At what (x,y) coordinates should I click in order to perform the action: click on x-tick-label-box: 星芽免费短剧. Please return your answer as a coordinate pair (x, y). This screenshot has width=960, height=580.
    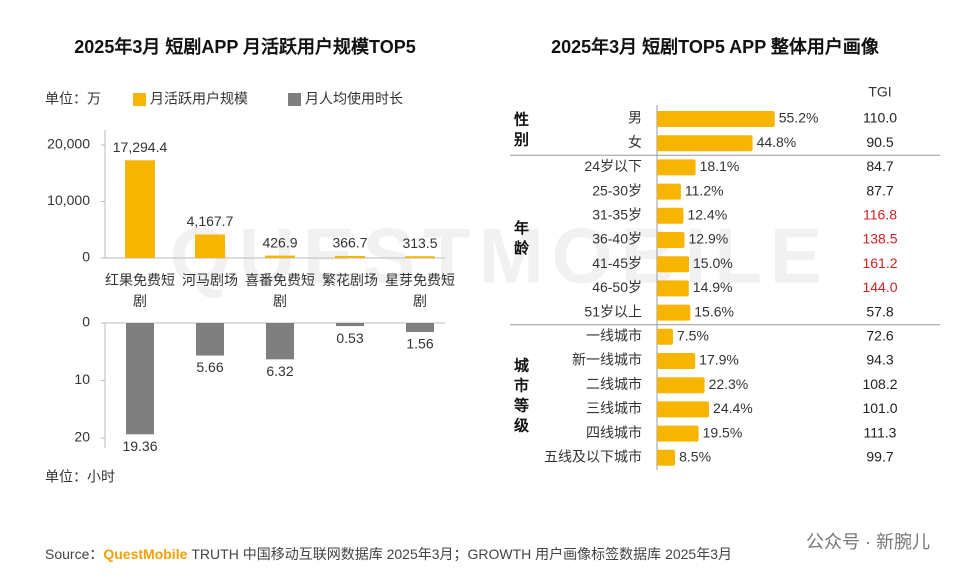
    Looking at the image, I should click on (420, 290).